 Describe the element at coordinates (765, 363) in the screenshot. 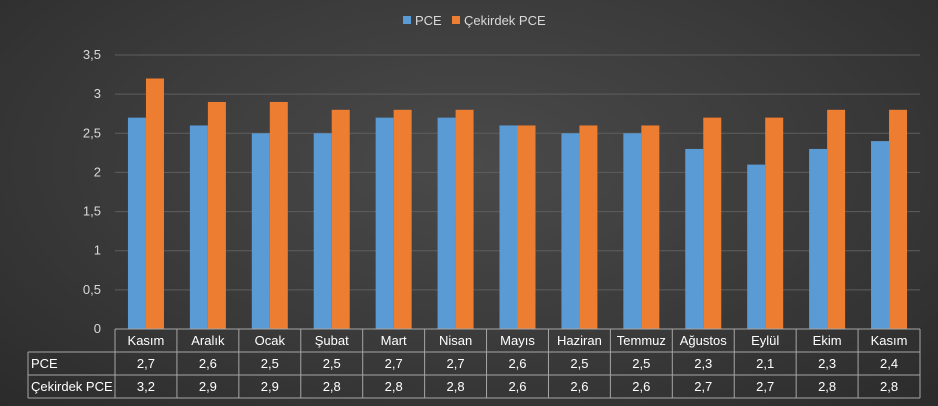

I see `data-label: 2,1` at that location.